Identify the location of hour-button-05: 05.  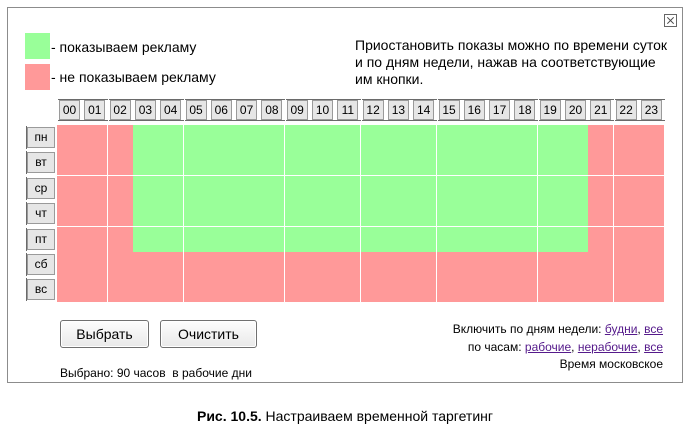
(197, 110).